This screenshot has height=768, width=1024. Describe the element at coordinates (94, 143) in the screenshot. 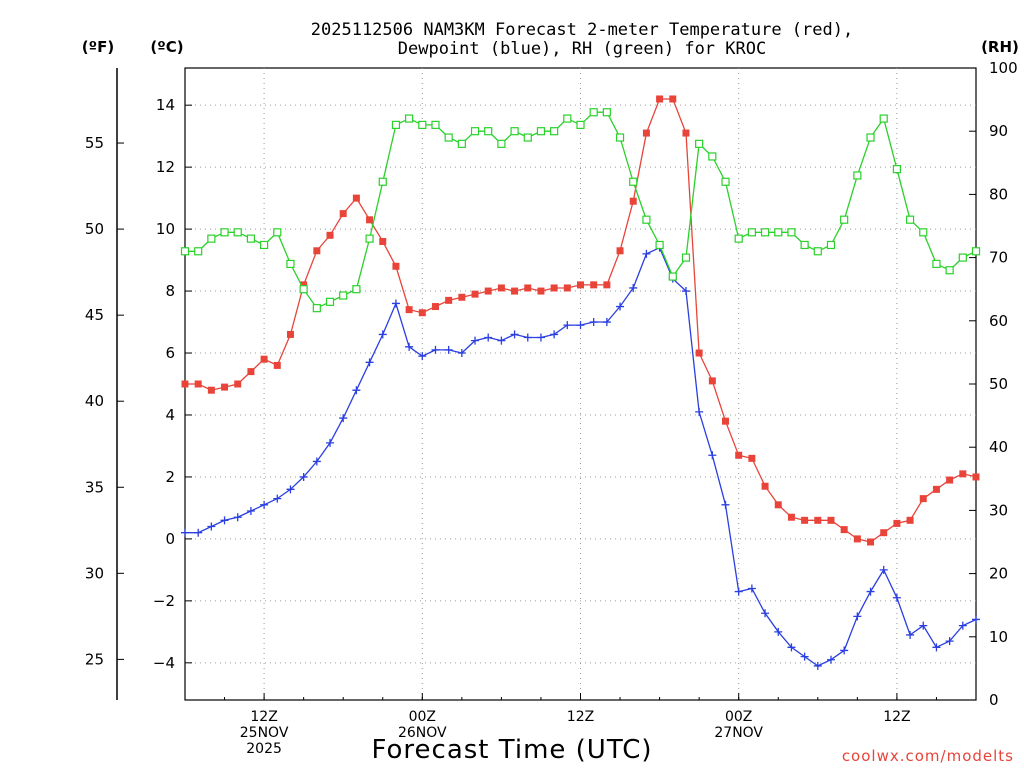

I see `fahrenheit-tick-label: 55` at that location.